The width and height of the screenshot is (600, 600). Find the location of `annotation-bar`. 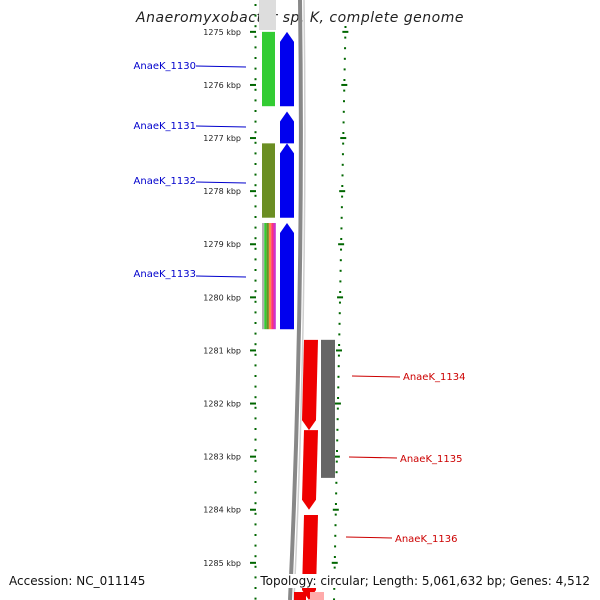

annotation-bar is located at coordinates (328, 408).